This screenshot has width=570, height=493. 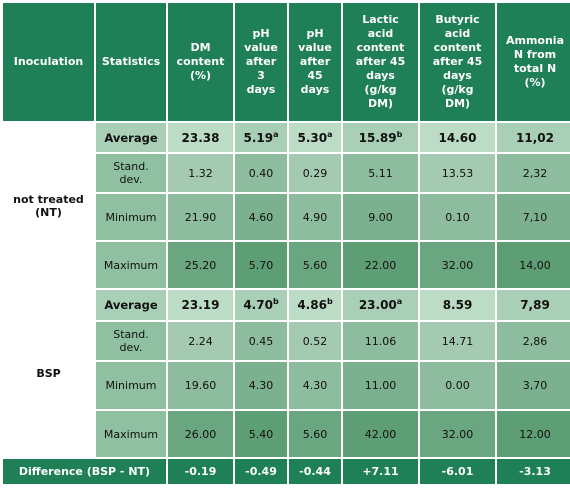 What do you see at coordinates (200, 434) in the screenshot?
I see `cell-dm: 26.00` at bounding box center [200, 434].